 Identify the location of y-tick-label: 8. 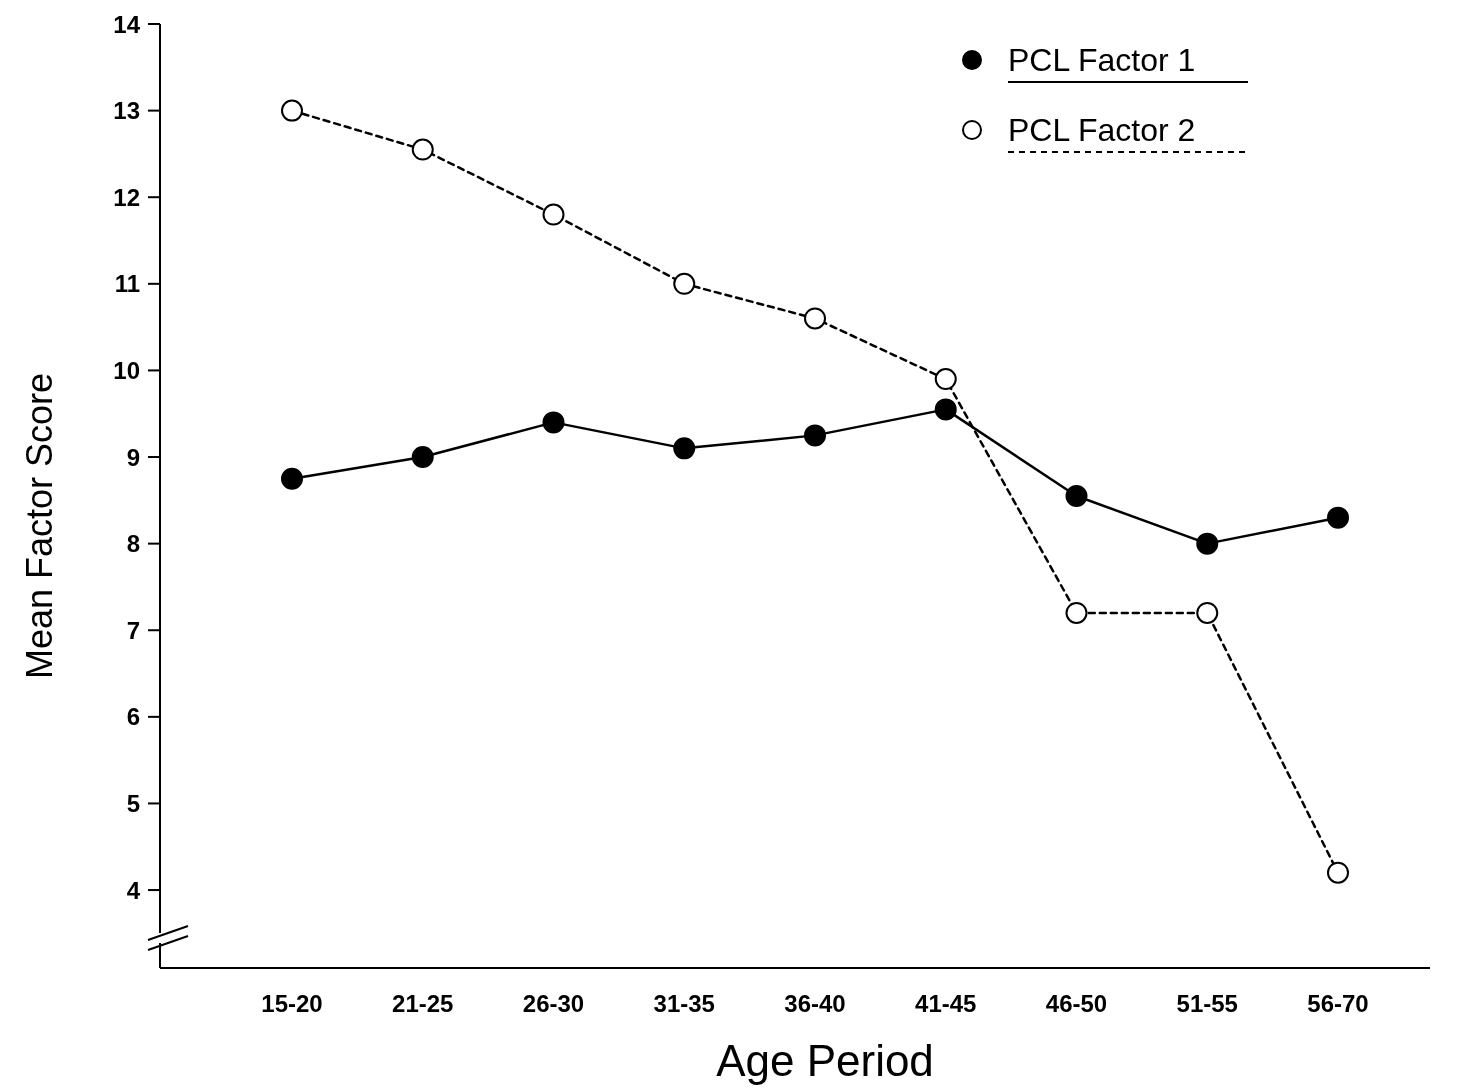
(133, 544).